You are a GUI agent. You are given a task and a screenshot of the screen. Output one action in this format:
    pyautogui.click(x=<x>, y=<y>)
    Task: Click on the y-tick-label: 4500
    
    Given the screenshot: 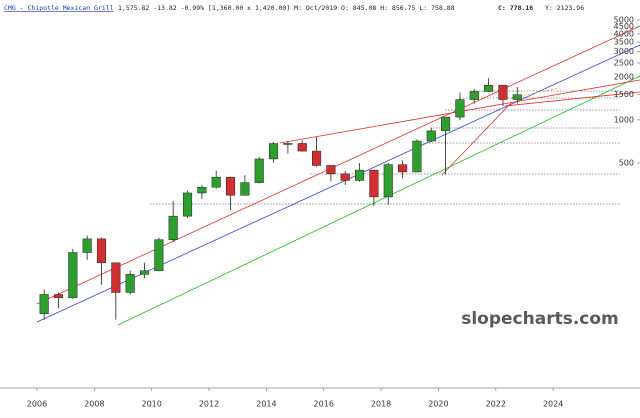 What is the action you would take?
    pyautogui.click(x=624, y=26)
    